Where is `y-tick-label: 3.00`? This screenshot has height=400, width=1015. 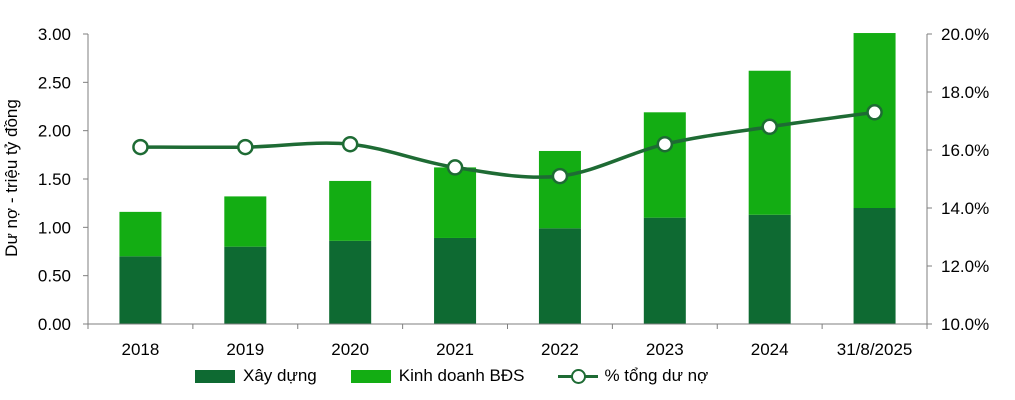
y-tick-label: 3.00 is located at coordinates (54, 34).